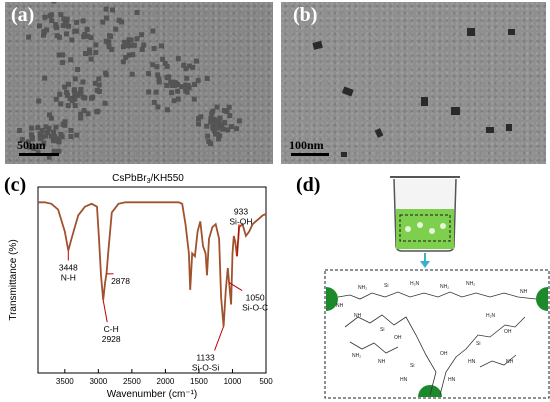 Image resolution: width=550 pixels, height=402 pixels. What do you see at coordinates (386, 286) in the screenshot?
I see `mol-label: Si` at bounding box center [386, 286].